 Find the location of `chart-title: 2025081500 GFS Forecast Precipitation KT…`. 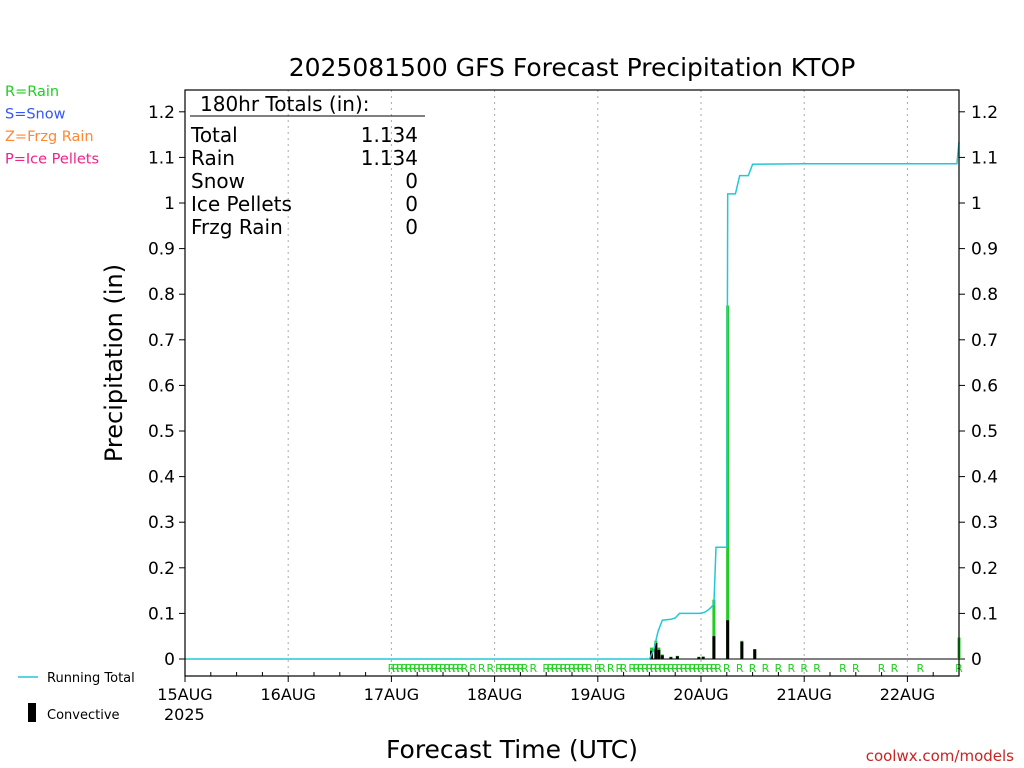

chart-title: 2025081500 GFS Forecast Precipitation KT… is located at coordinates (572, 67).